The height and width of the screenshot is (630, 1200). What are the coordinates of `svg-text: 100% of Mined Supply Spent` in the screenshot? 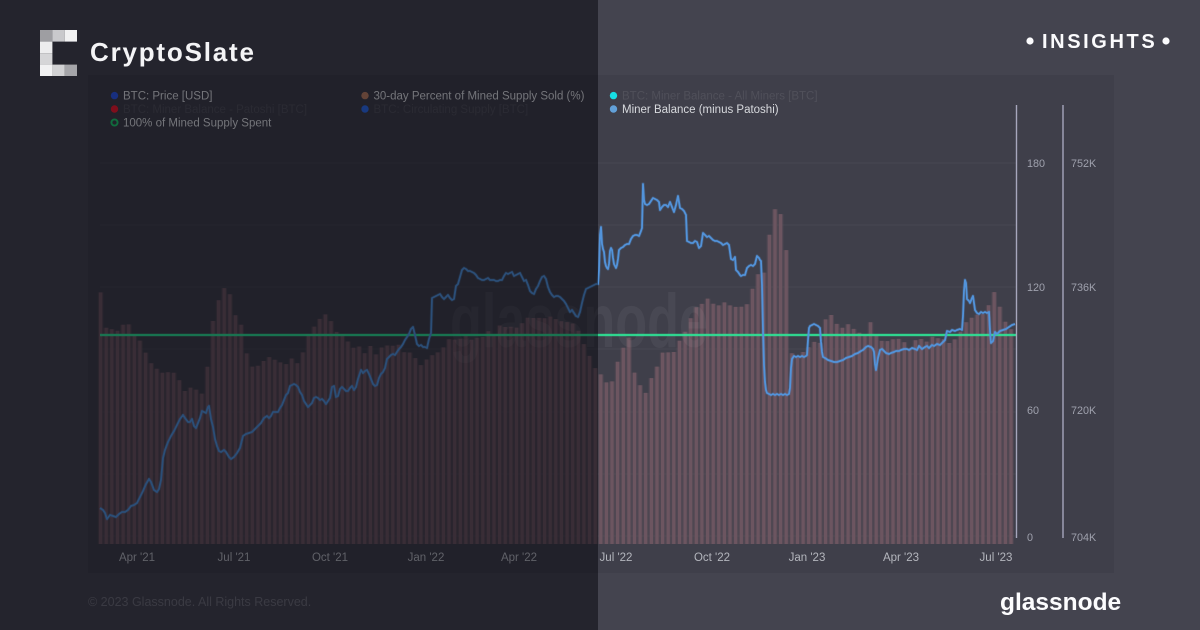 It's located at (197, 123).